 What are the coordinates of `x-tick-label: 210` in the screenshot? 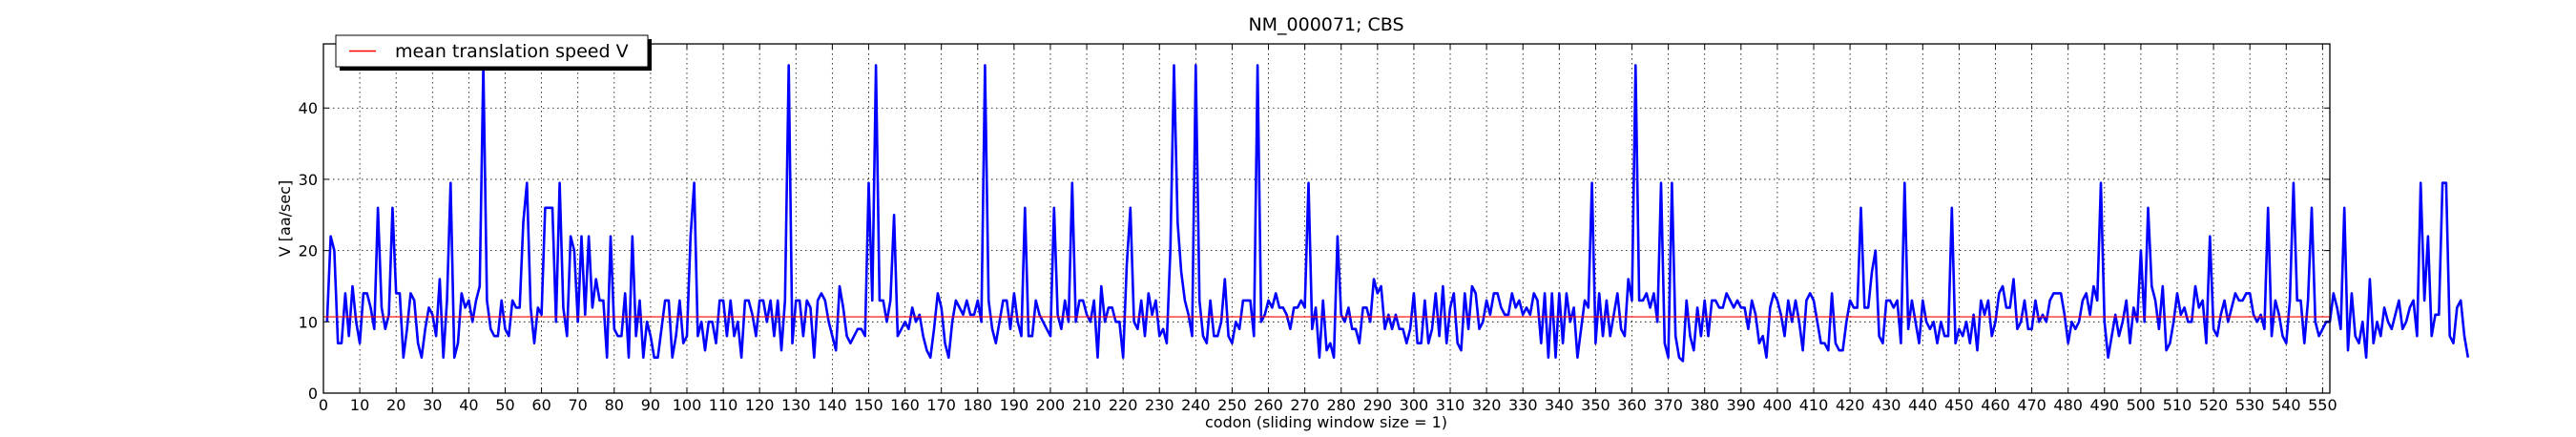 It's located at (1087, 405).